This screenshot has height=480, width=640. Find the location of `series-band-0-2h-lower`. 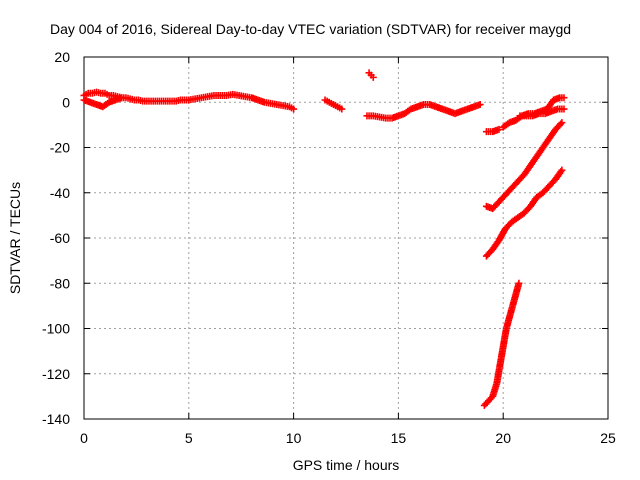

series-band-0-2h-lower is located at coordinates (103, 102).